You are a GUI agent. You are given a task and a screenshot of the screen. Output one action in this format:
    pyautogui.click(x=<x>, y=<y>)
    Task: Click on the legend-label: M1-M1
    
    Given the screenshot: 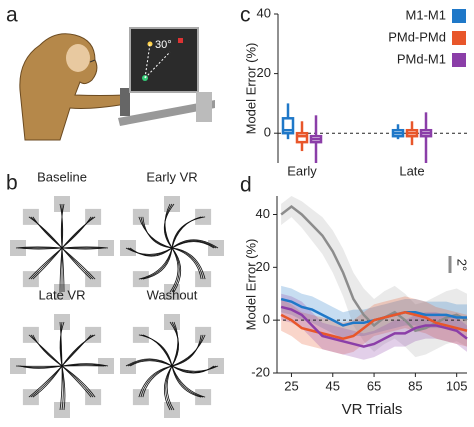 What is the action you would take?
    pyautogui.click(x=426, y=14)
    